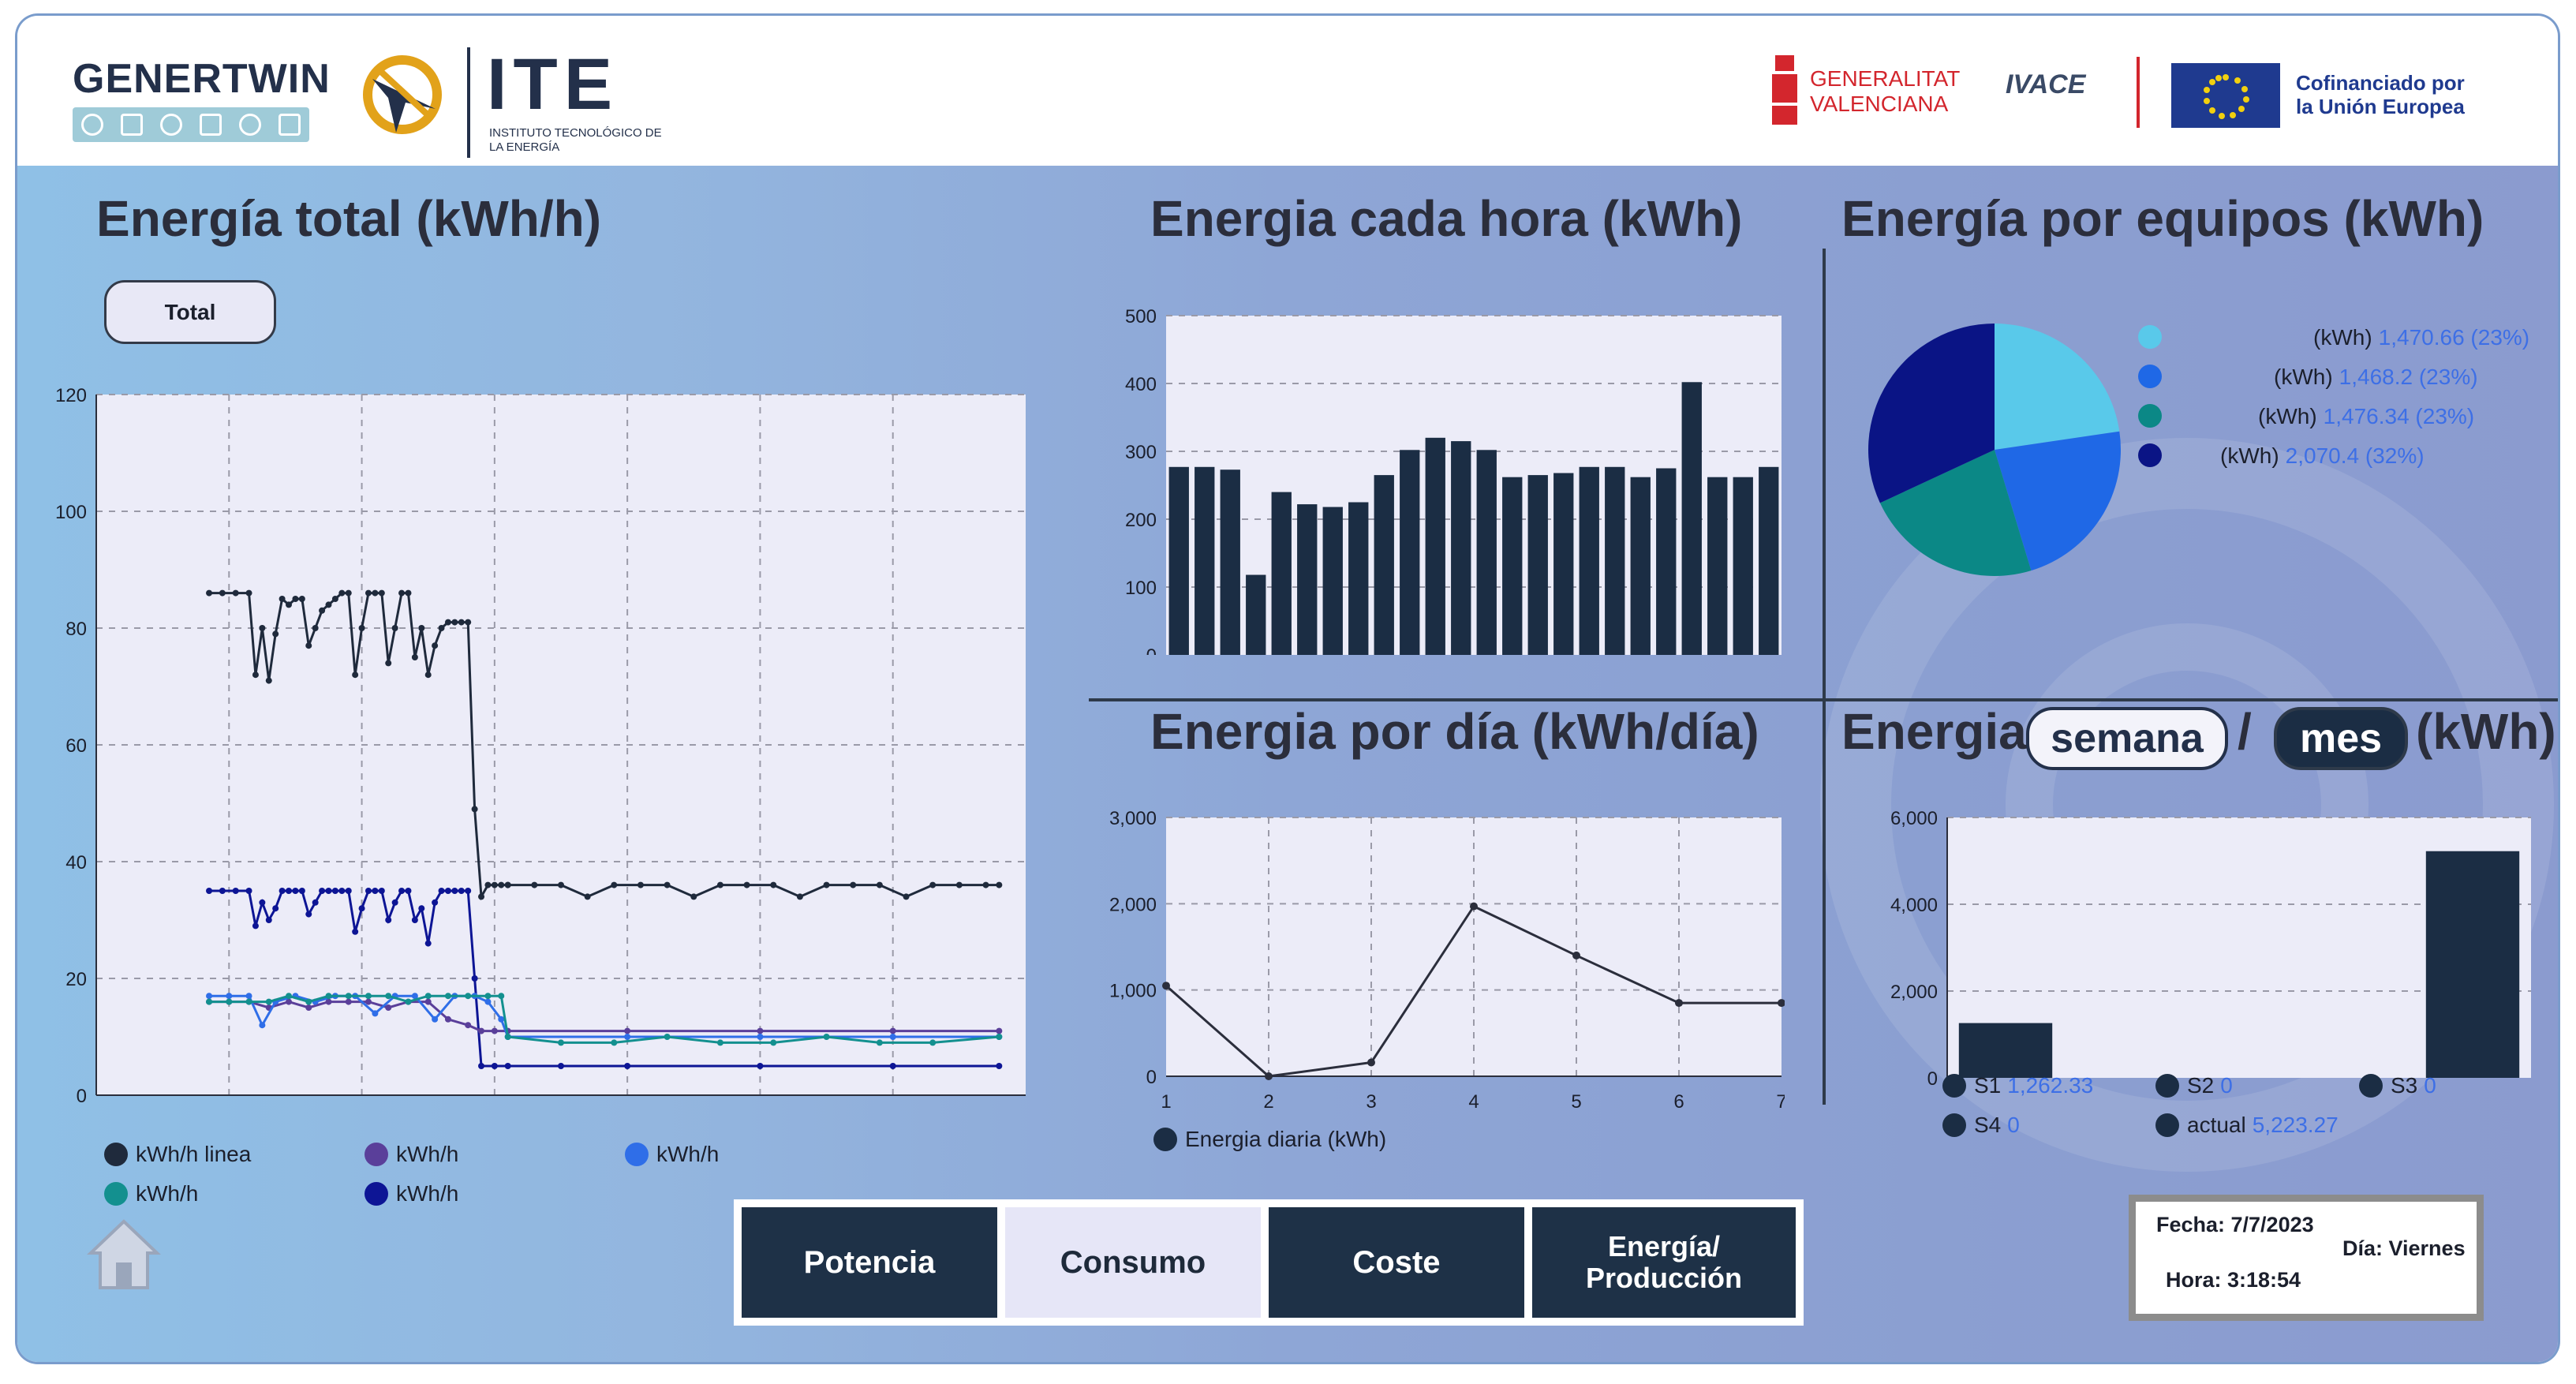 The image size is (2576, 1384). What do you see at coordinates (76, 746) in the screenshot?
I see `y-tick-label: 60` at bounding box center [76, 746].